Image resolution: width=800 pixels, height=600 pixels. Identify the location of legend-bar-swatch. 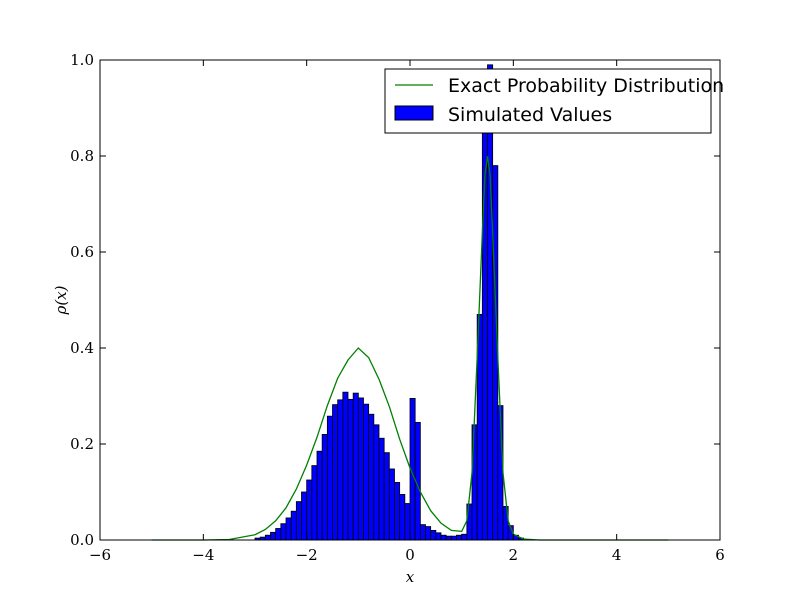
(414, 113).